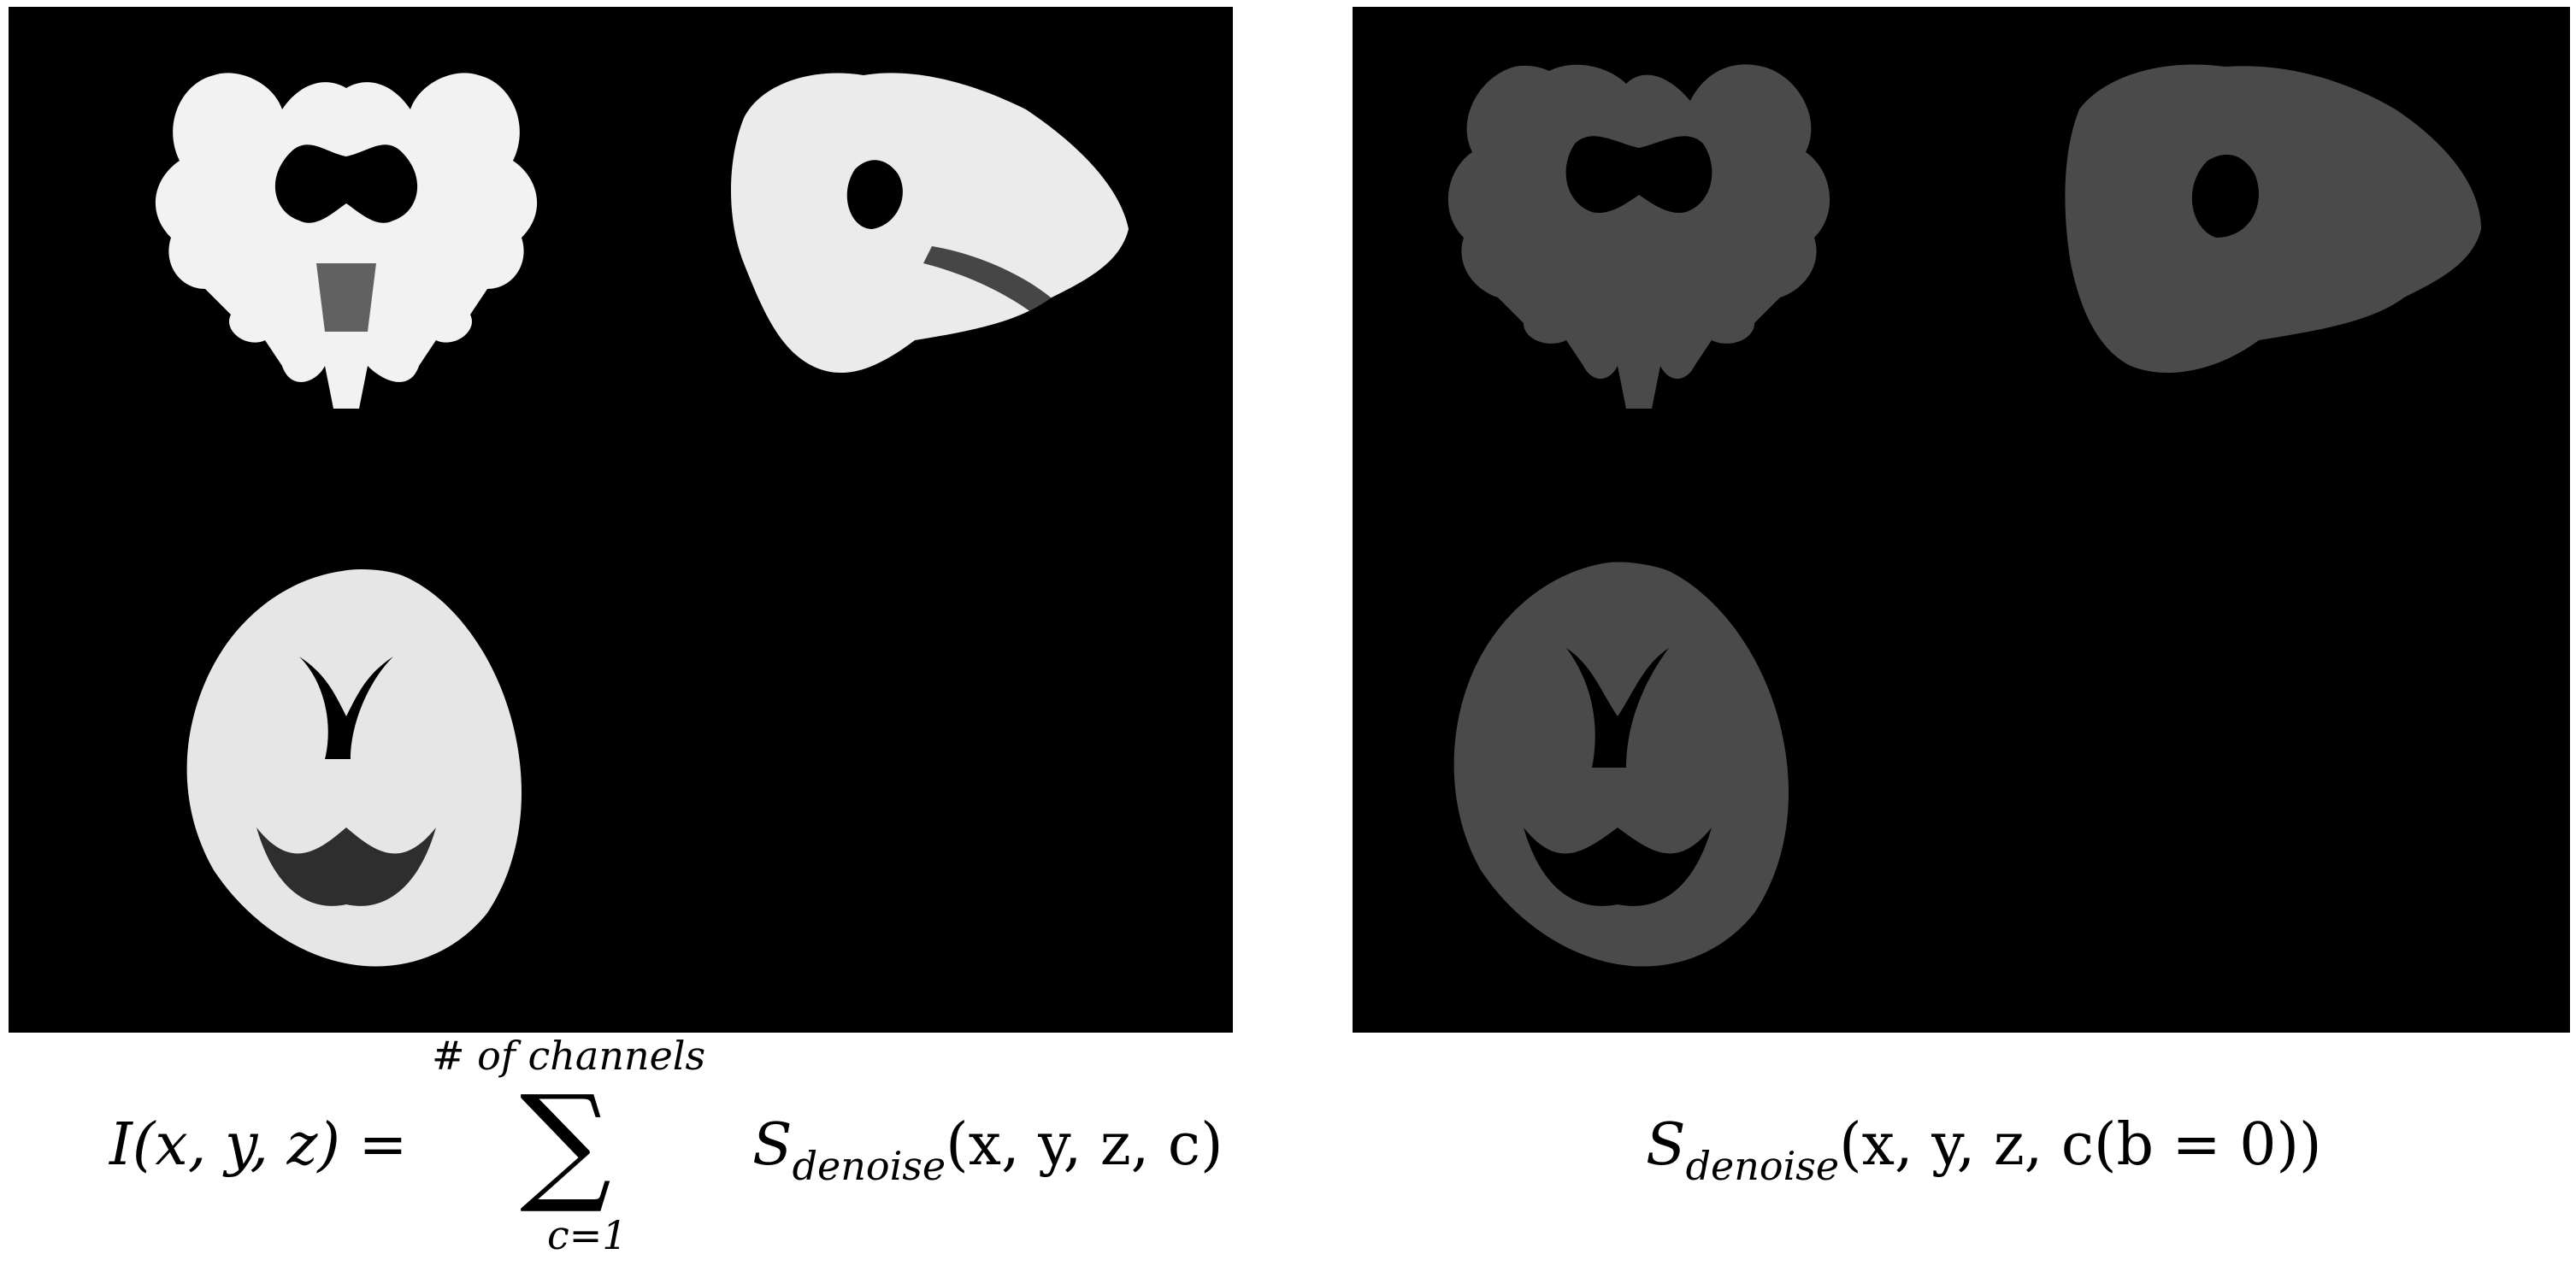 Image resolution: width=2576 pixels, height=1266 pixels. What do you see at coordinates (1621, 764) in the screenshot?
I see `right-axial-view` at bounding box center [1621, 764].